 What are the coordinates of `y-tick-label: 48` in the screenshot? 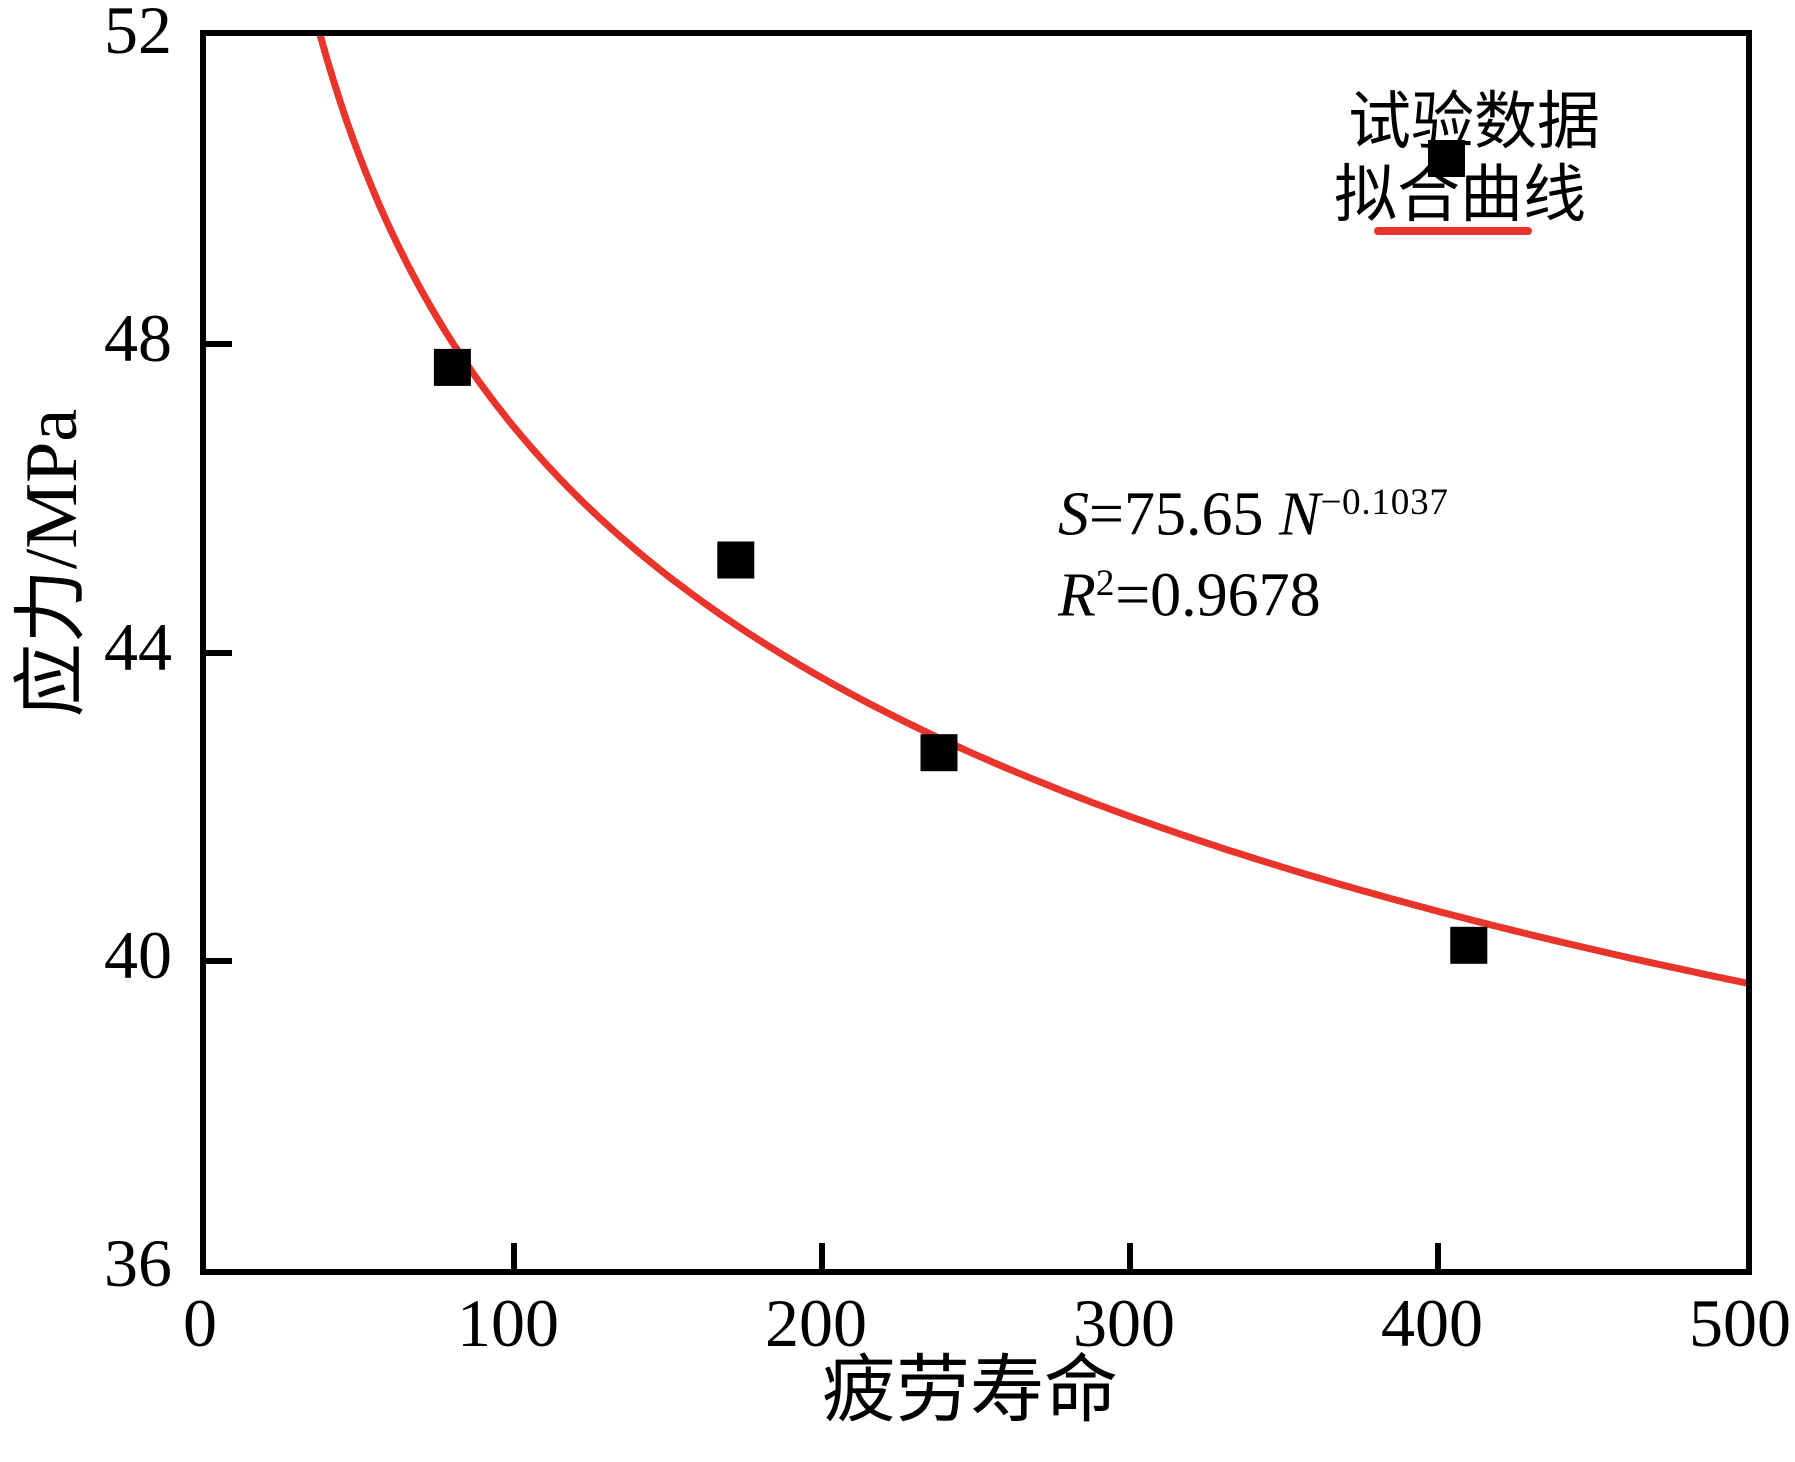 It's located at (138, 338).